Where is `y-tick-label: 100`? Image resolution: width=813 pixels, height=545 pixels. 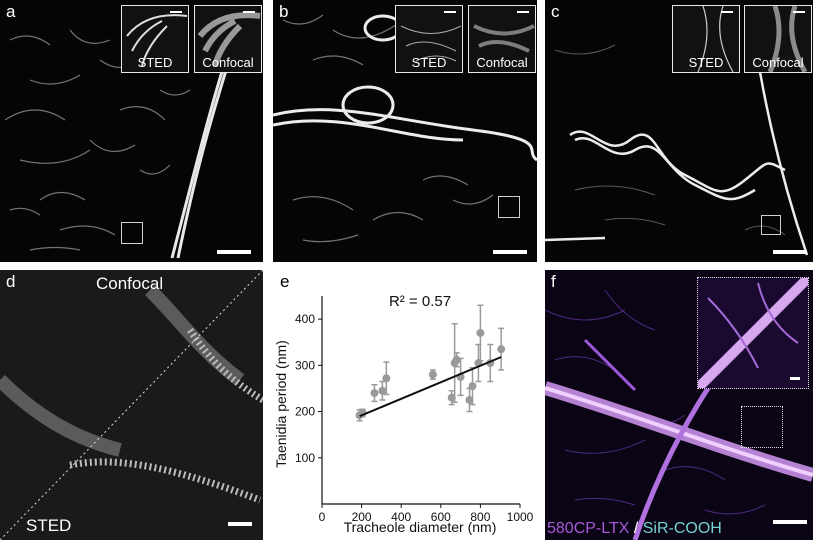 y-tick-label: 100 is located at coordinates (305, 458).